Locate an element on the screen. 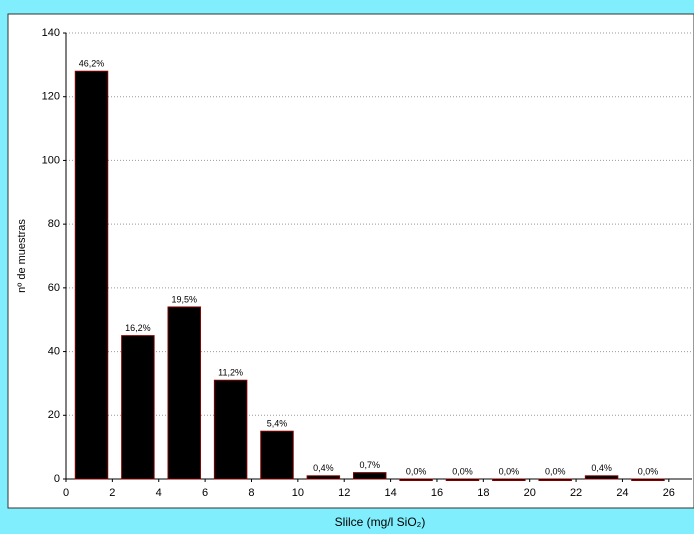  x-tick-label: 22 is located at coordinates (576, 493).